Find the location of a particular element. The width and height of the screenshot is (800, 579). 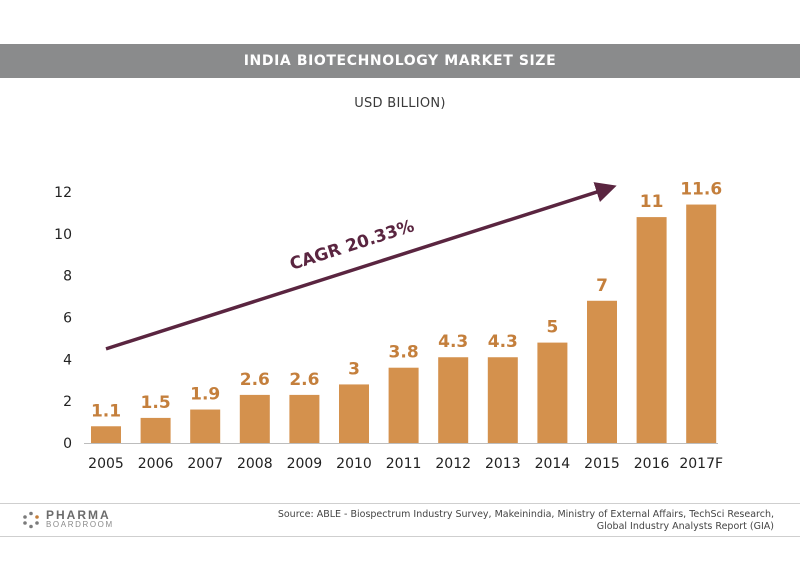

chart-title: INDIA BIOTECHNOLOGY MARKET SIZE is located at coordinates (400, 61).